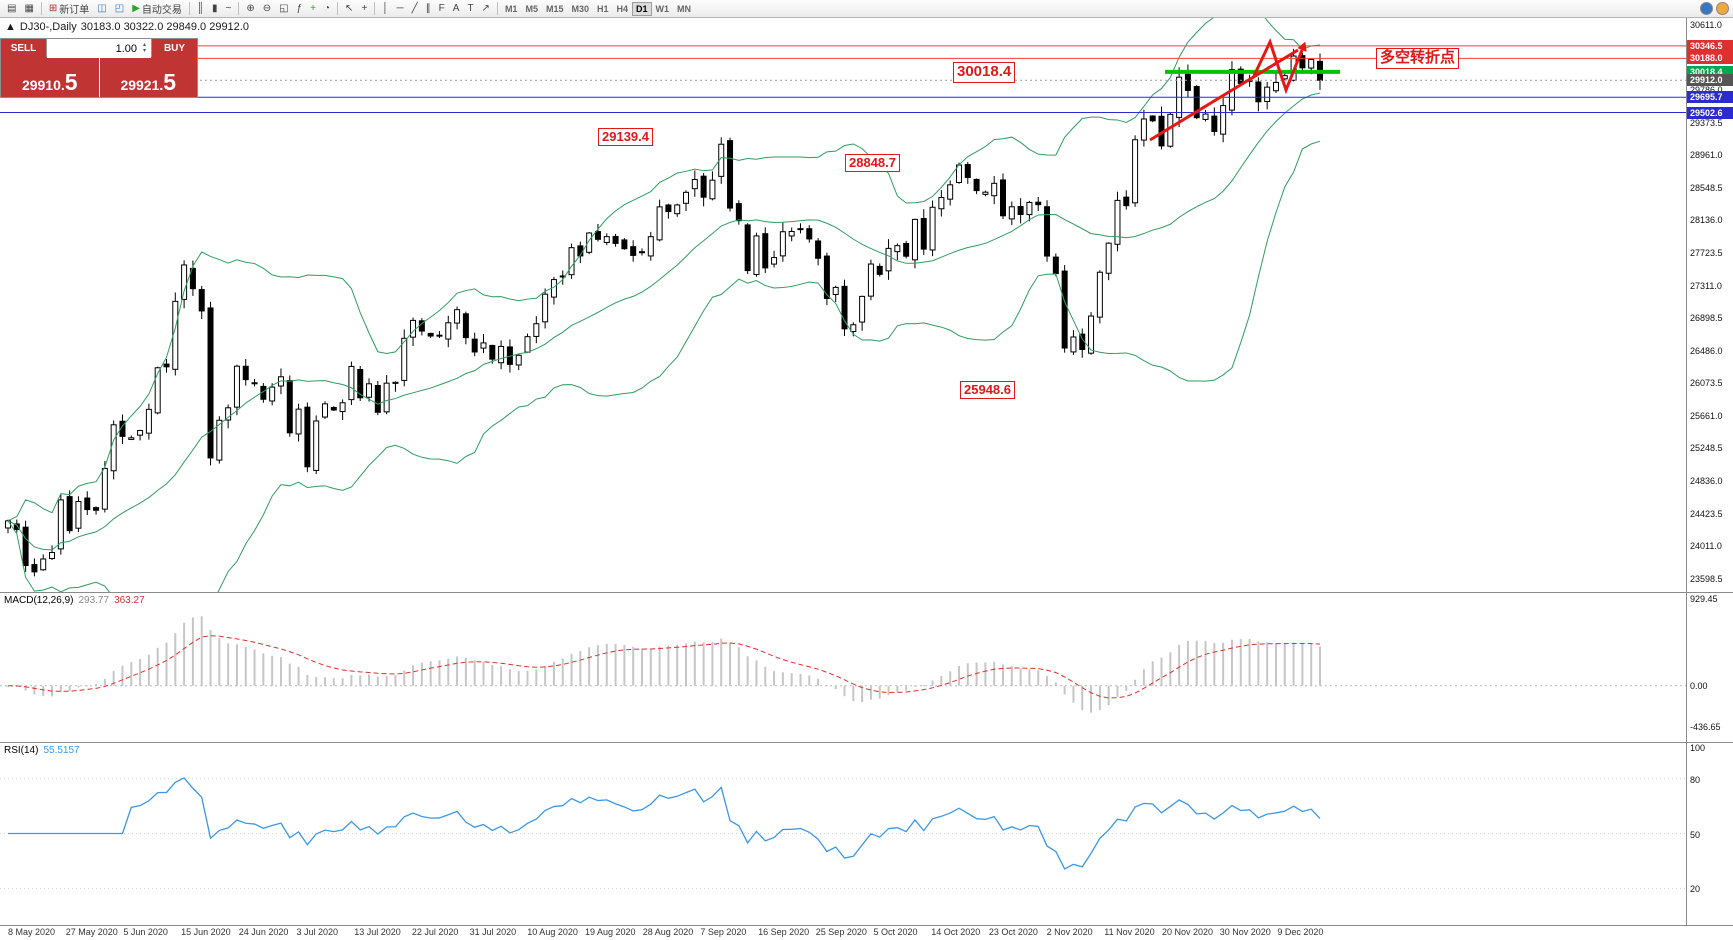  I want to click on timeframe-button-m5: M5, so click(531, 8).